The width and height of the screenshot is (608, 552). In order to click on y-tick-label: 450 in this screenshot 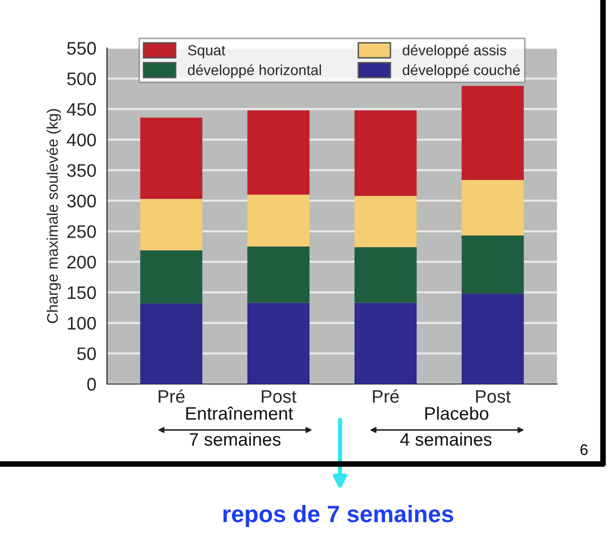, I will do `click(81, 109)`.